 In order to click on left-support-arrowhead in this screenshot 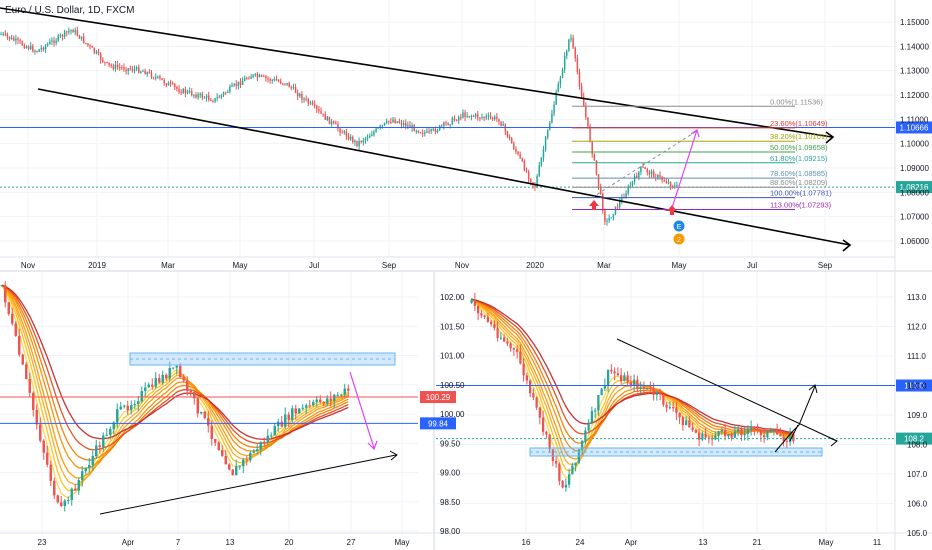, I will do `click(393, 455)`.